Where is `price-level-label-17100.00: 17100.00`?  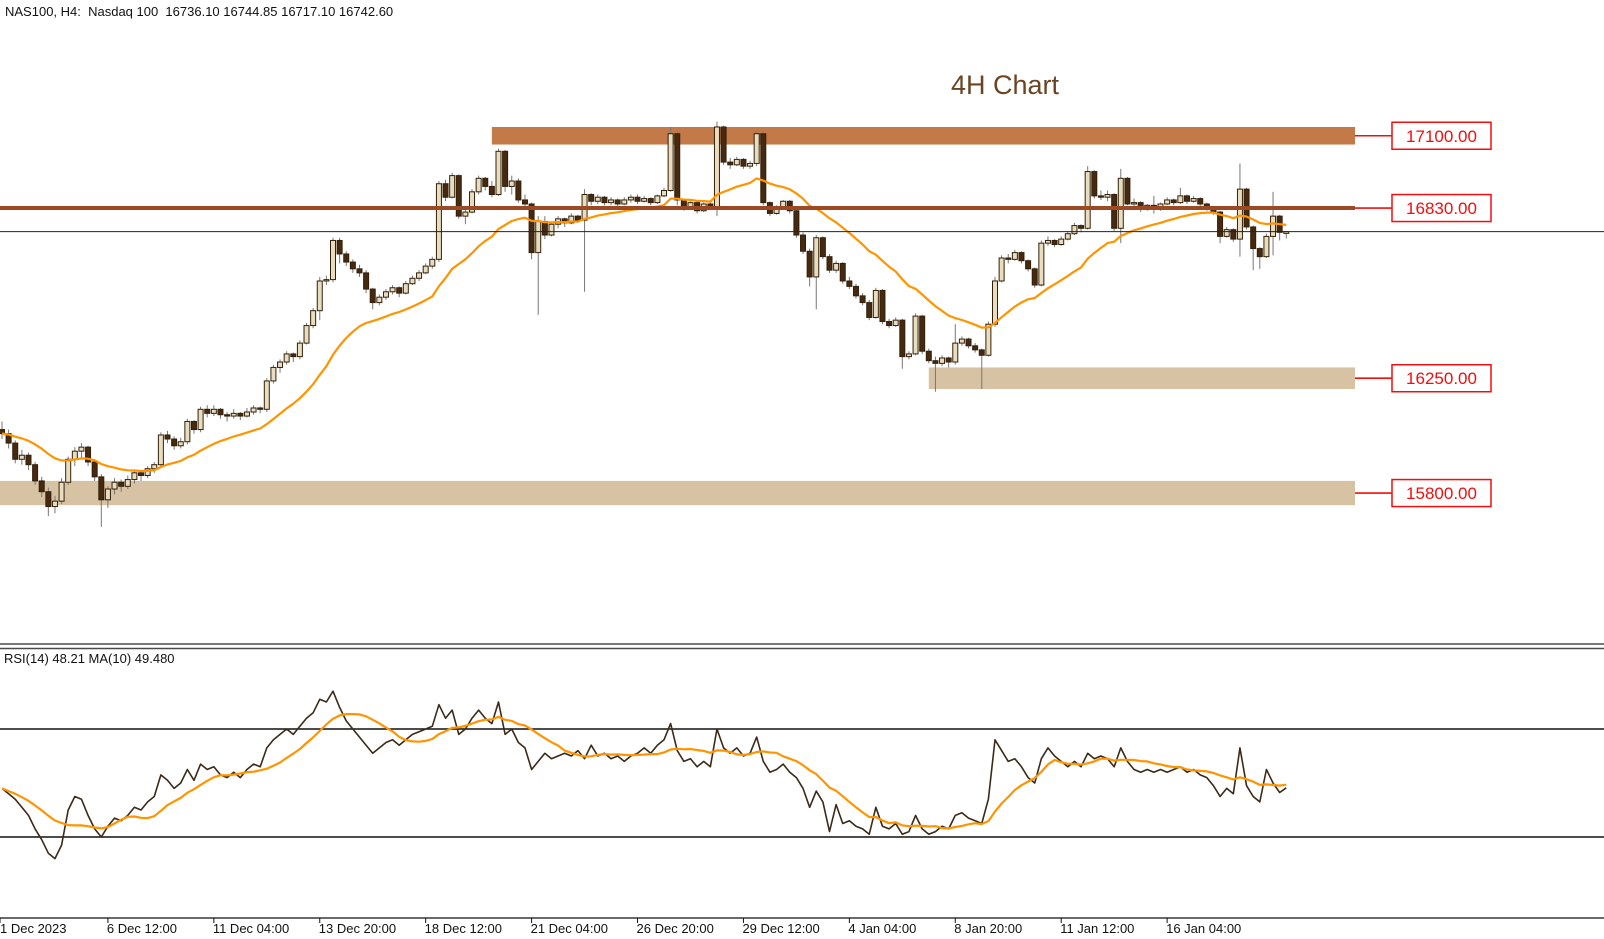
price-level-label-17100.00: 17100.00 is located at coordinates (1423, 136).